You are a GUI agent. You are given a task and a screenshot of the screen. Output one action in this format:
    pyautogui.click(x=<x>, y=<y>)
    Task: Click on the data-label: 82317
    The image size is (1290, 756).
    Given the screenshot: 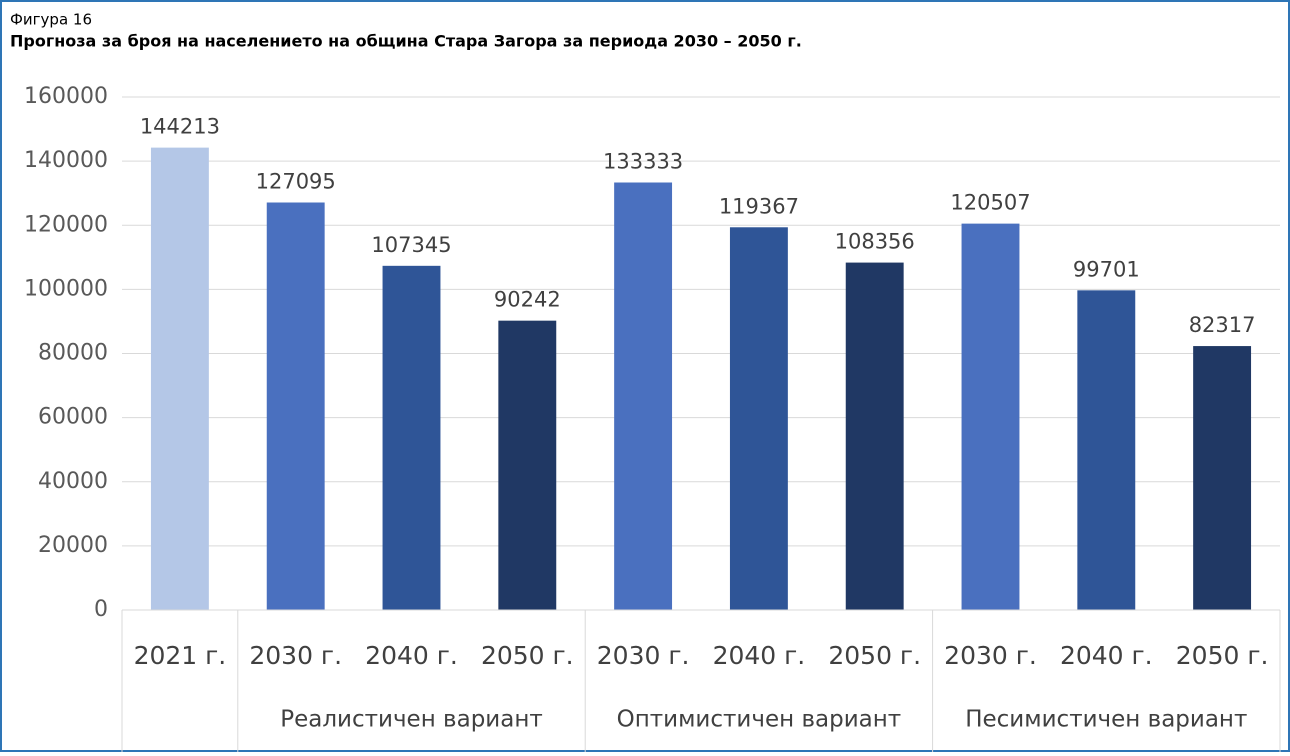 What is the action you would take?
    pyautogui.click(x=1222, y=325)
    